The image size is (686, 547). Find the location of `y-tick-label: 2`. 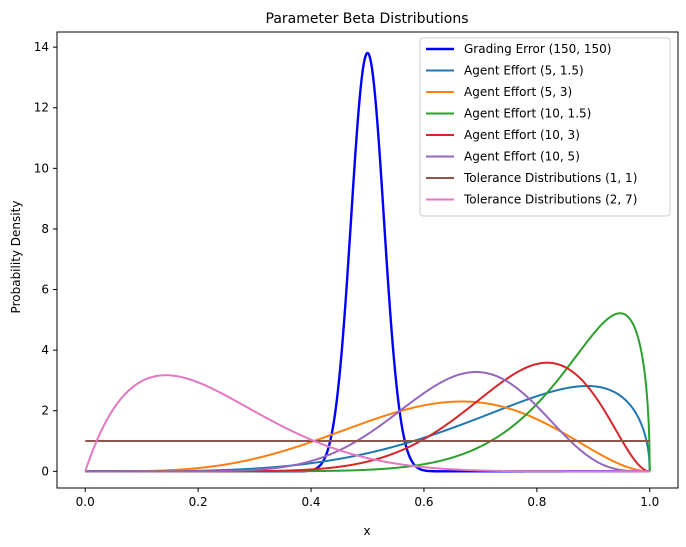

y-tick-label: 2 is located at coordinates (45, 411).